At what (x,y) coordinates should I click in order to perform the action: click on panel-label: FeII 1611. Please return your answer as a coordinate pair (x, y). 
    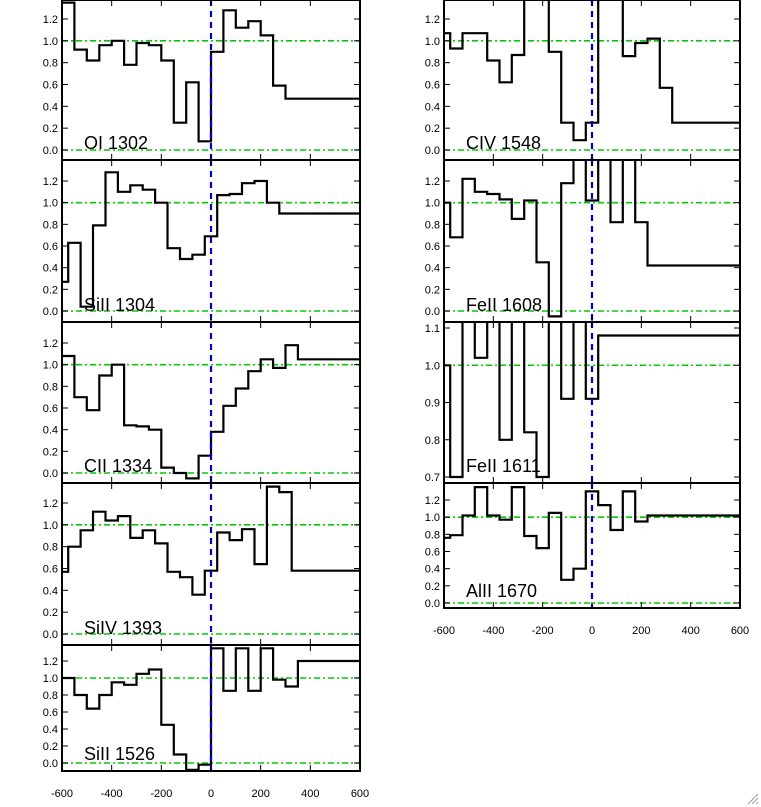
    Looking at the image, I should click on (503, 466).